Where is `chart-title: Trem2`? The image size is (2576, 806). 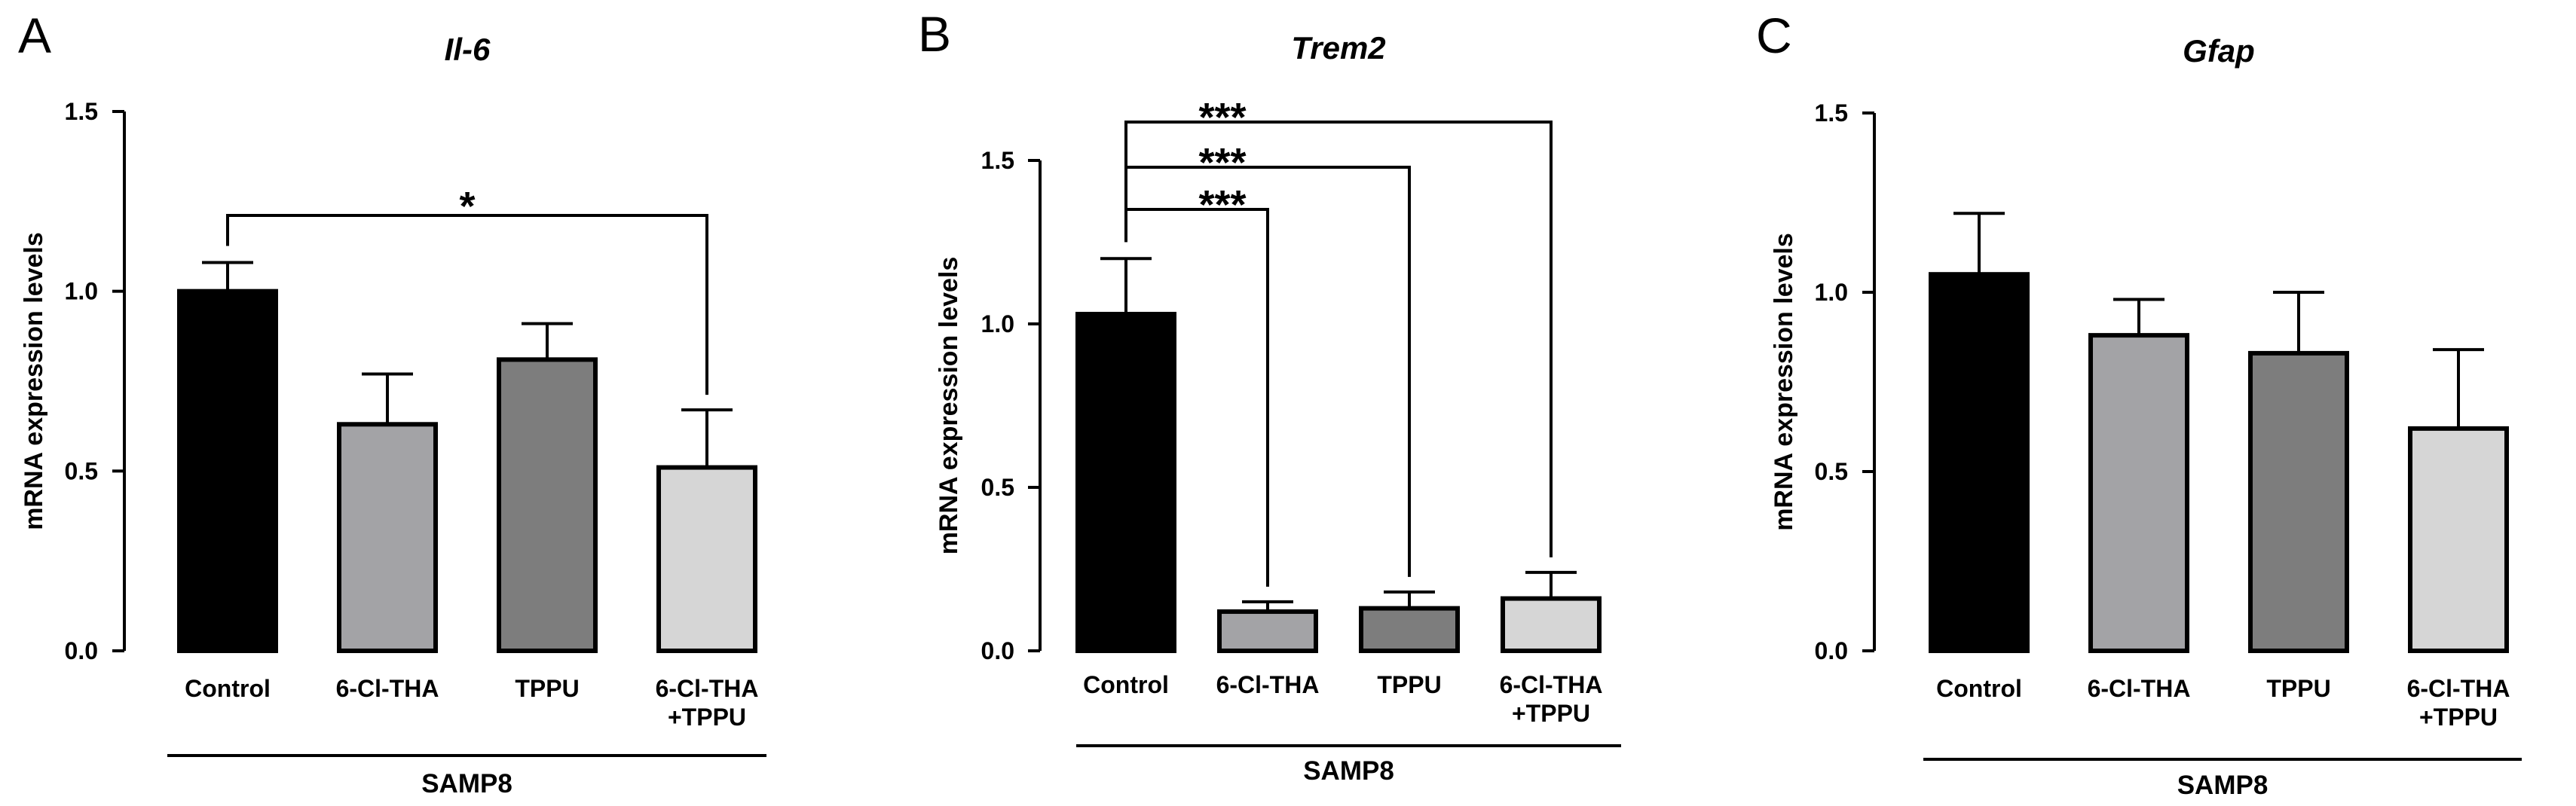 chart-title: Trem2 is located at coordinates (1338, 48).